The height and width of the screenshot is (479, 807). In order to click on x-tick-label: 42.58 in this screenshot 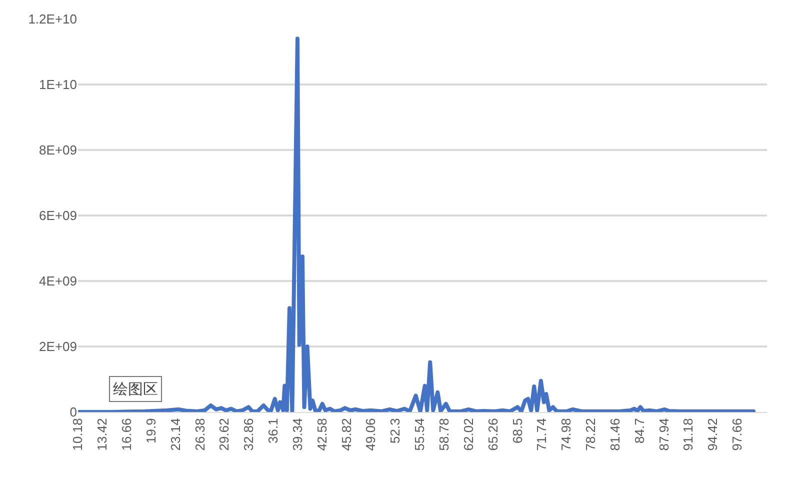, I will do `click(322, 434)`.